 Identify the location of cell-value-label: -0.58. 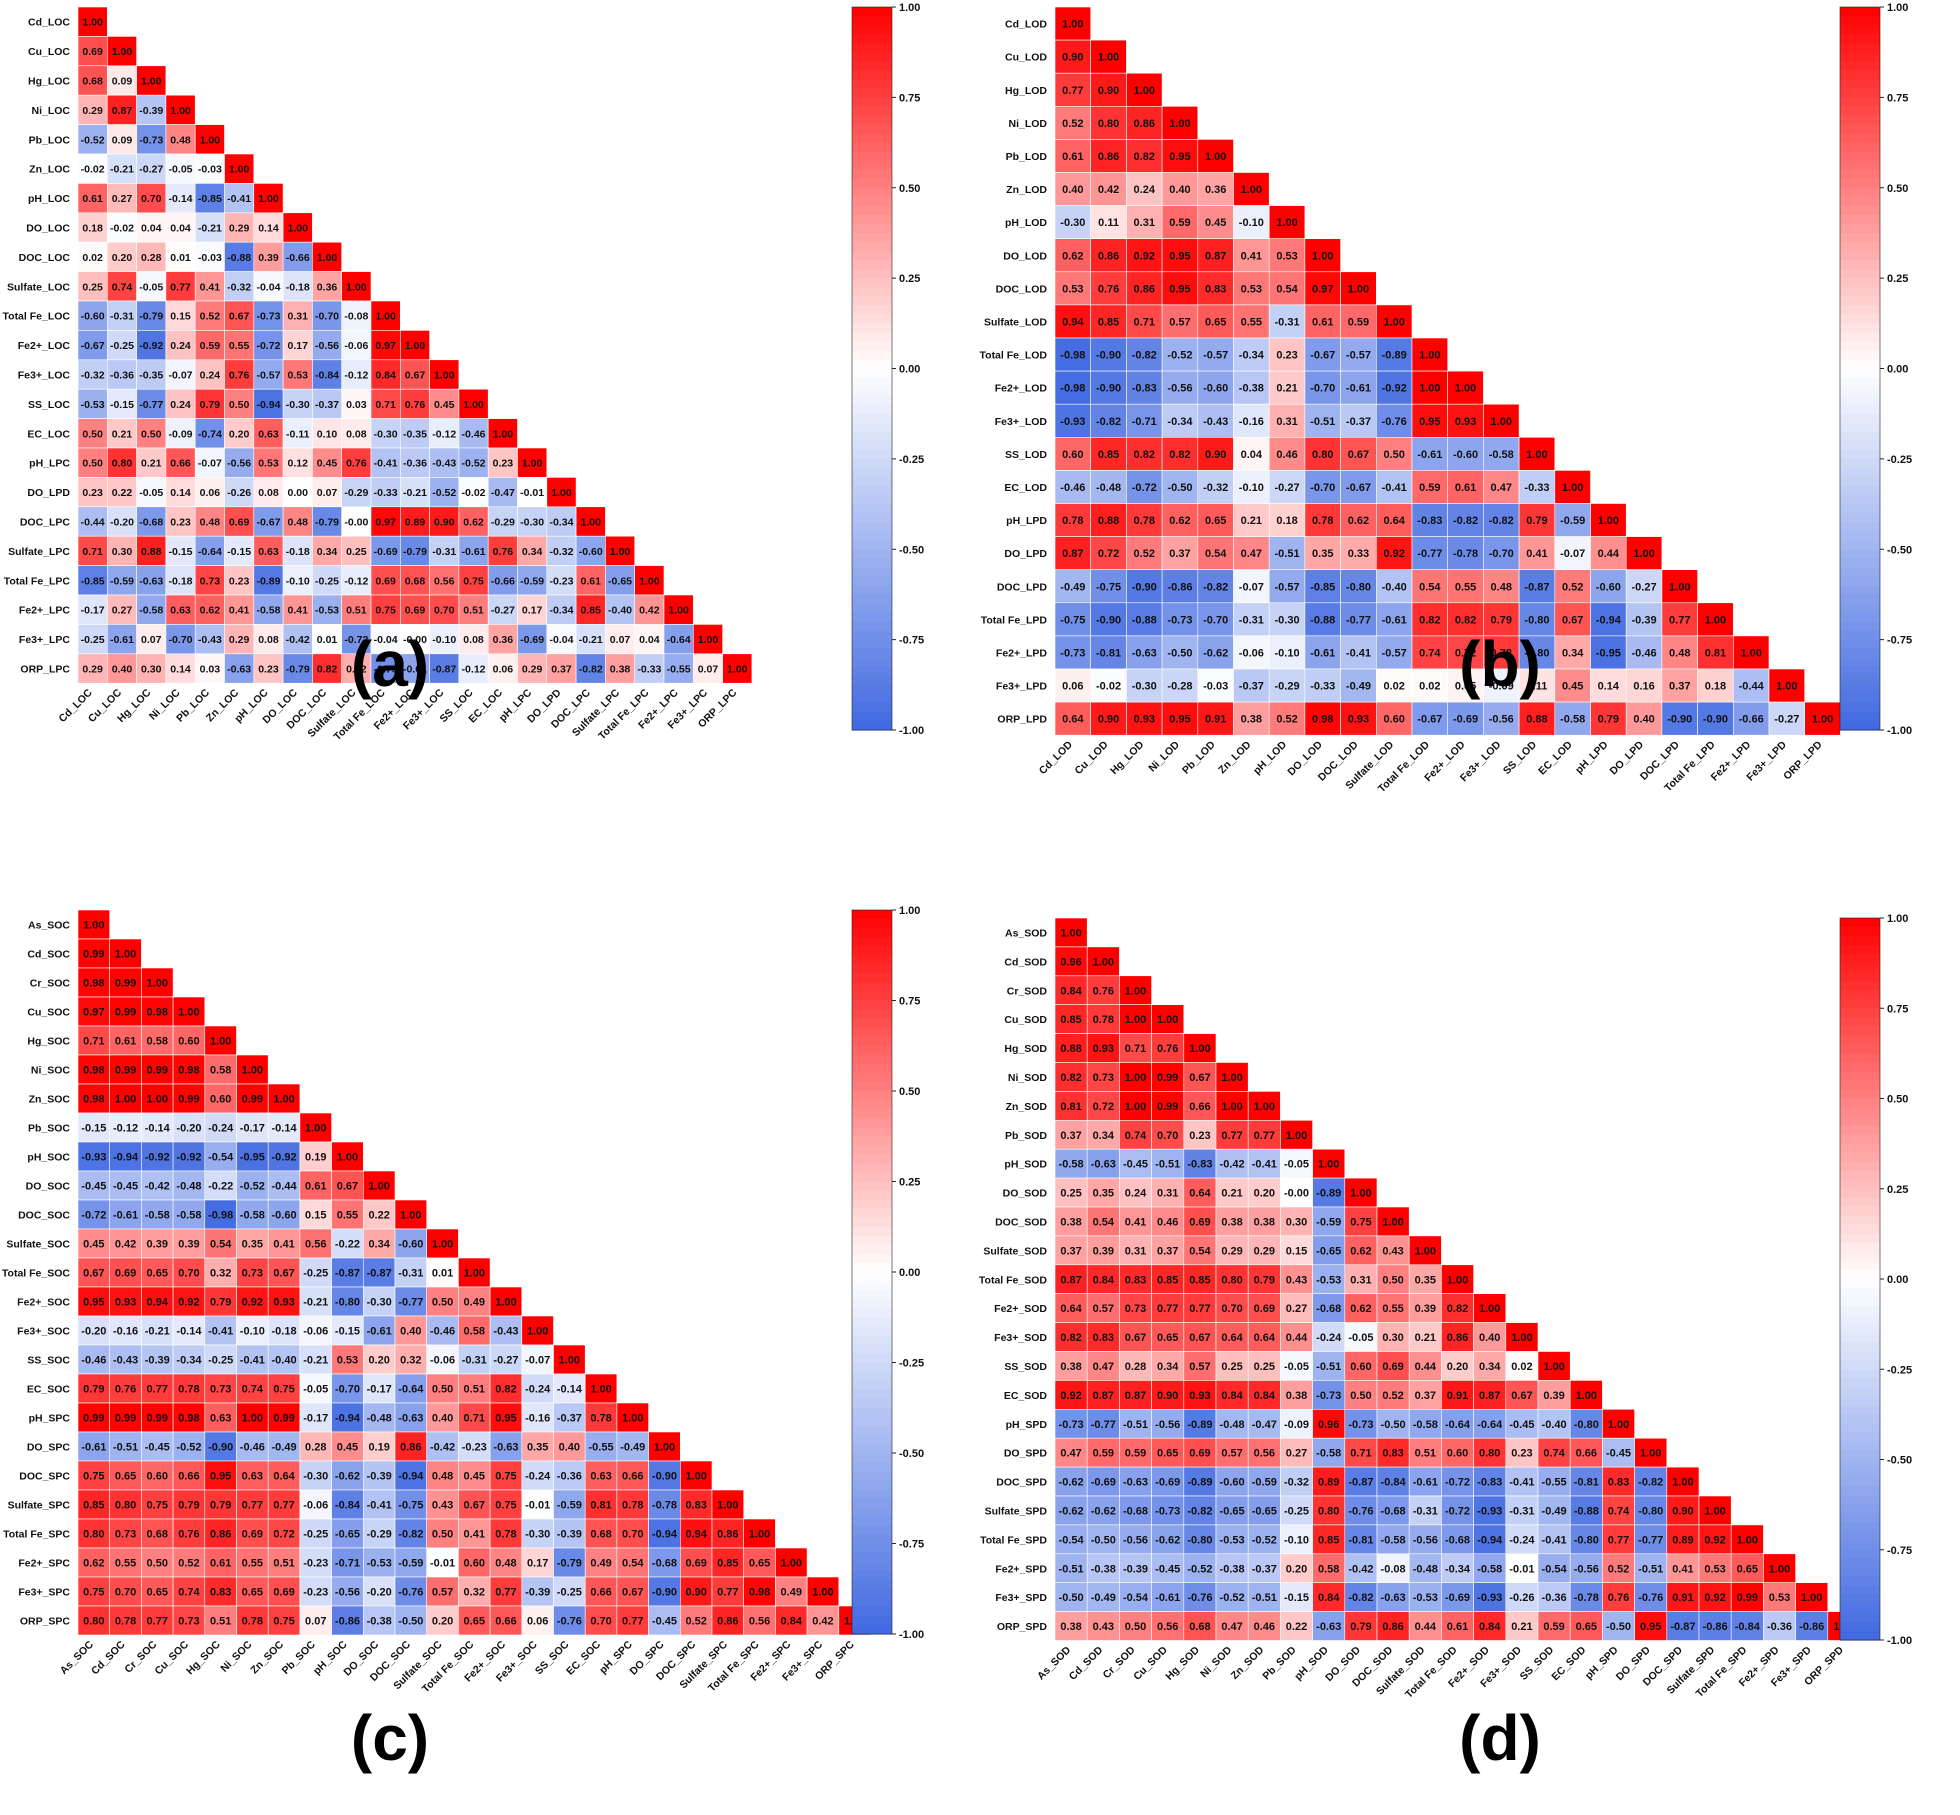
(1489, 1569).